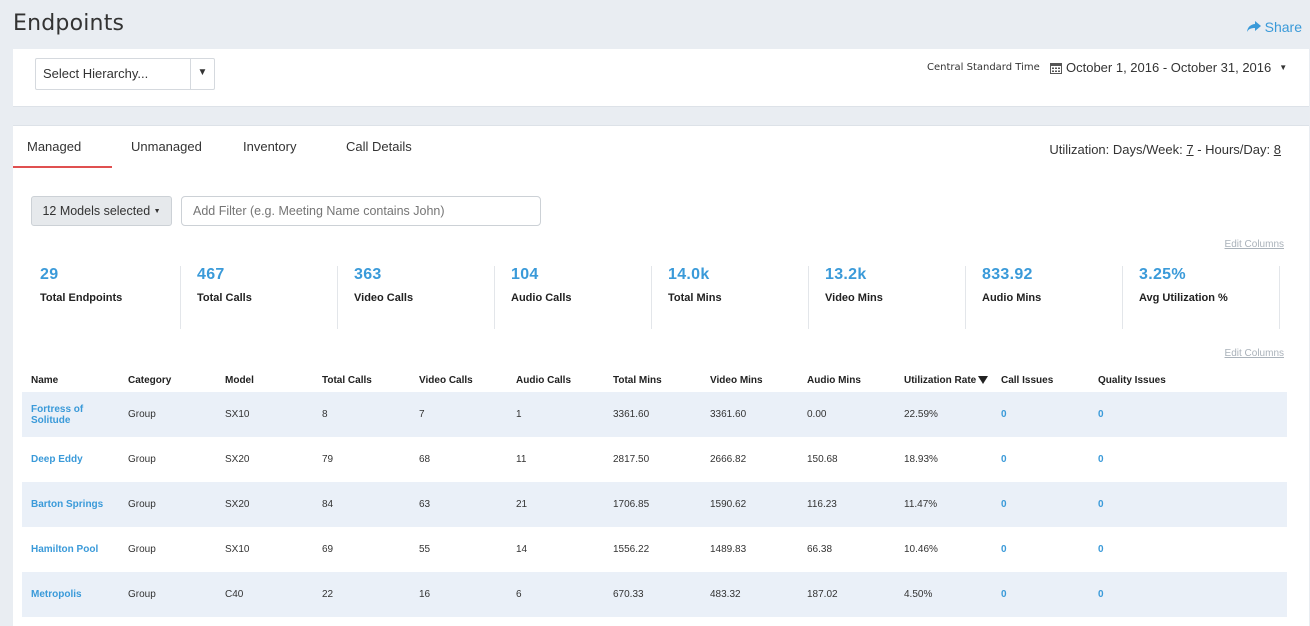  What do you see at coordinates (521, 459) in the screenshot?
I see `cell-audio-calls: 11` at bounding box center [521, 459].